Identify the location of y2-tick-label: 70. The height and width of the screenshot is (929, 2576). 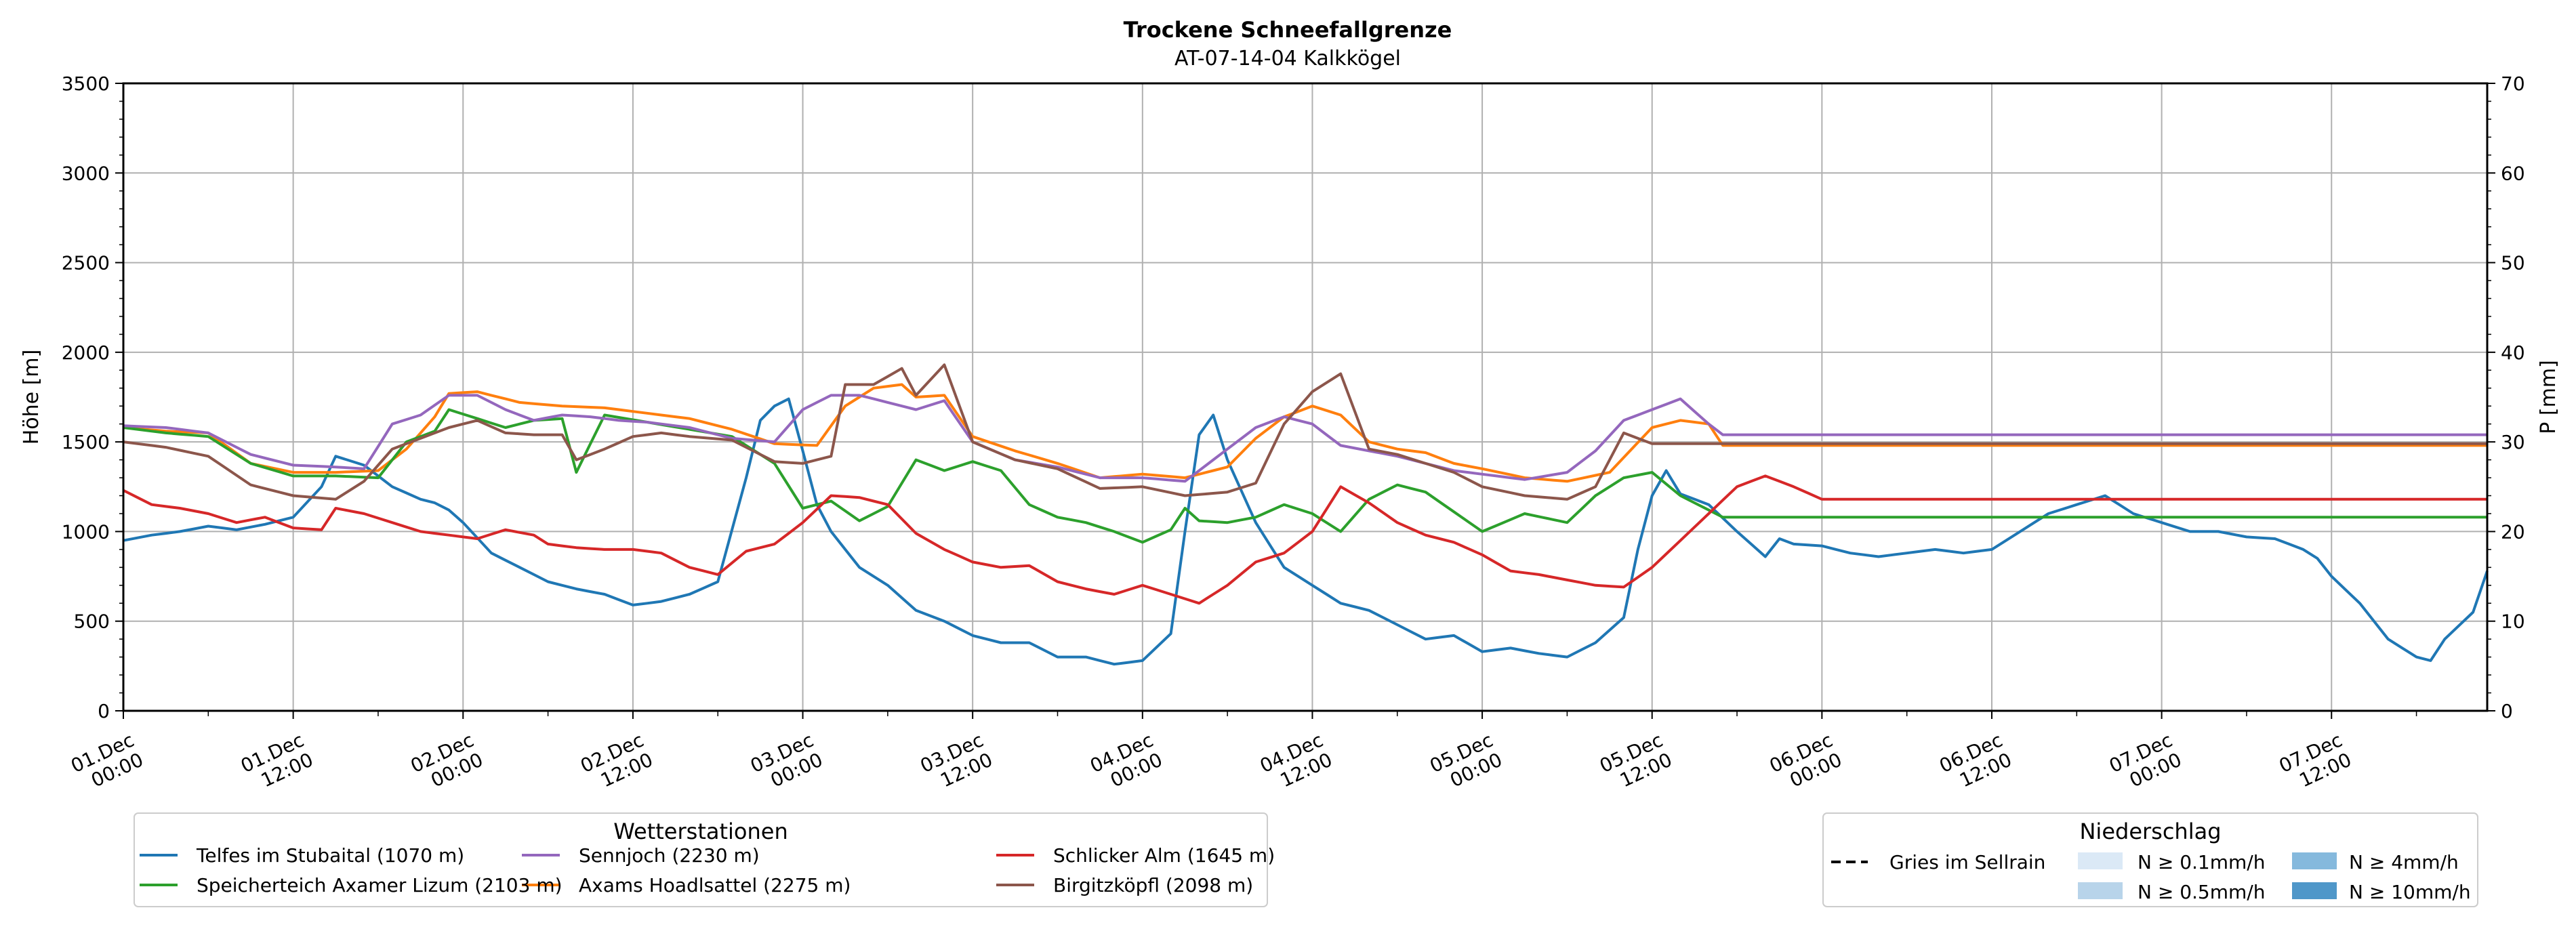
(2513, 84).